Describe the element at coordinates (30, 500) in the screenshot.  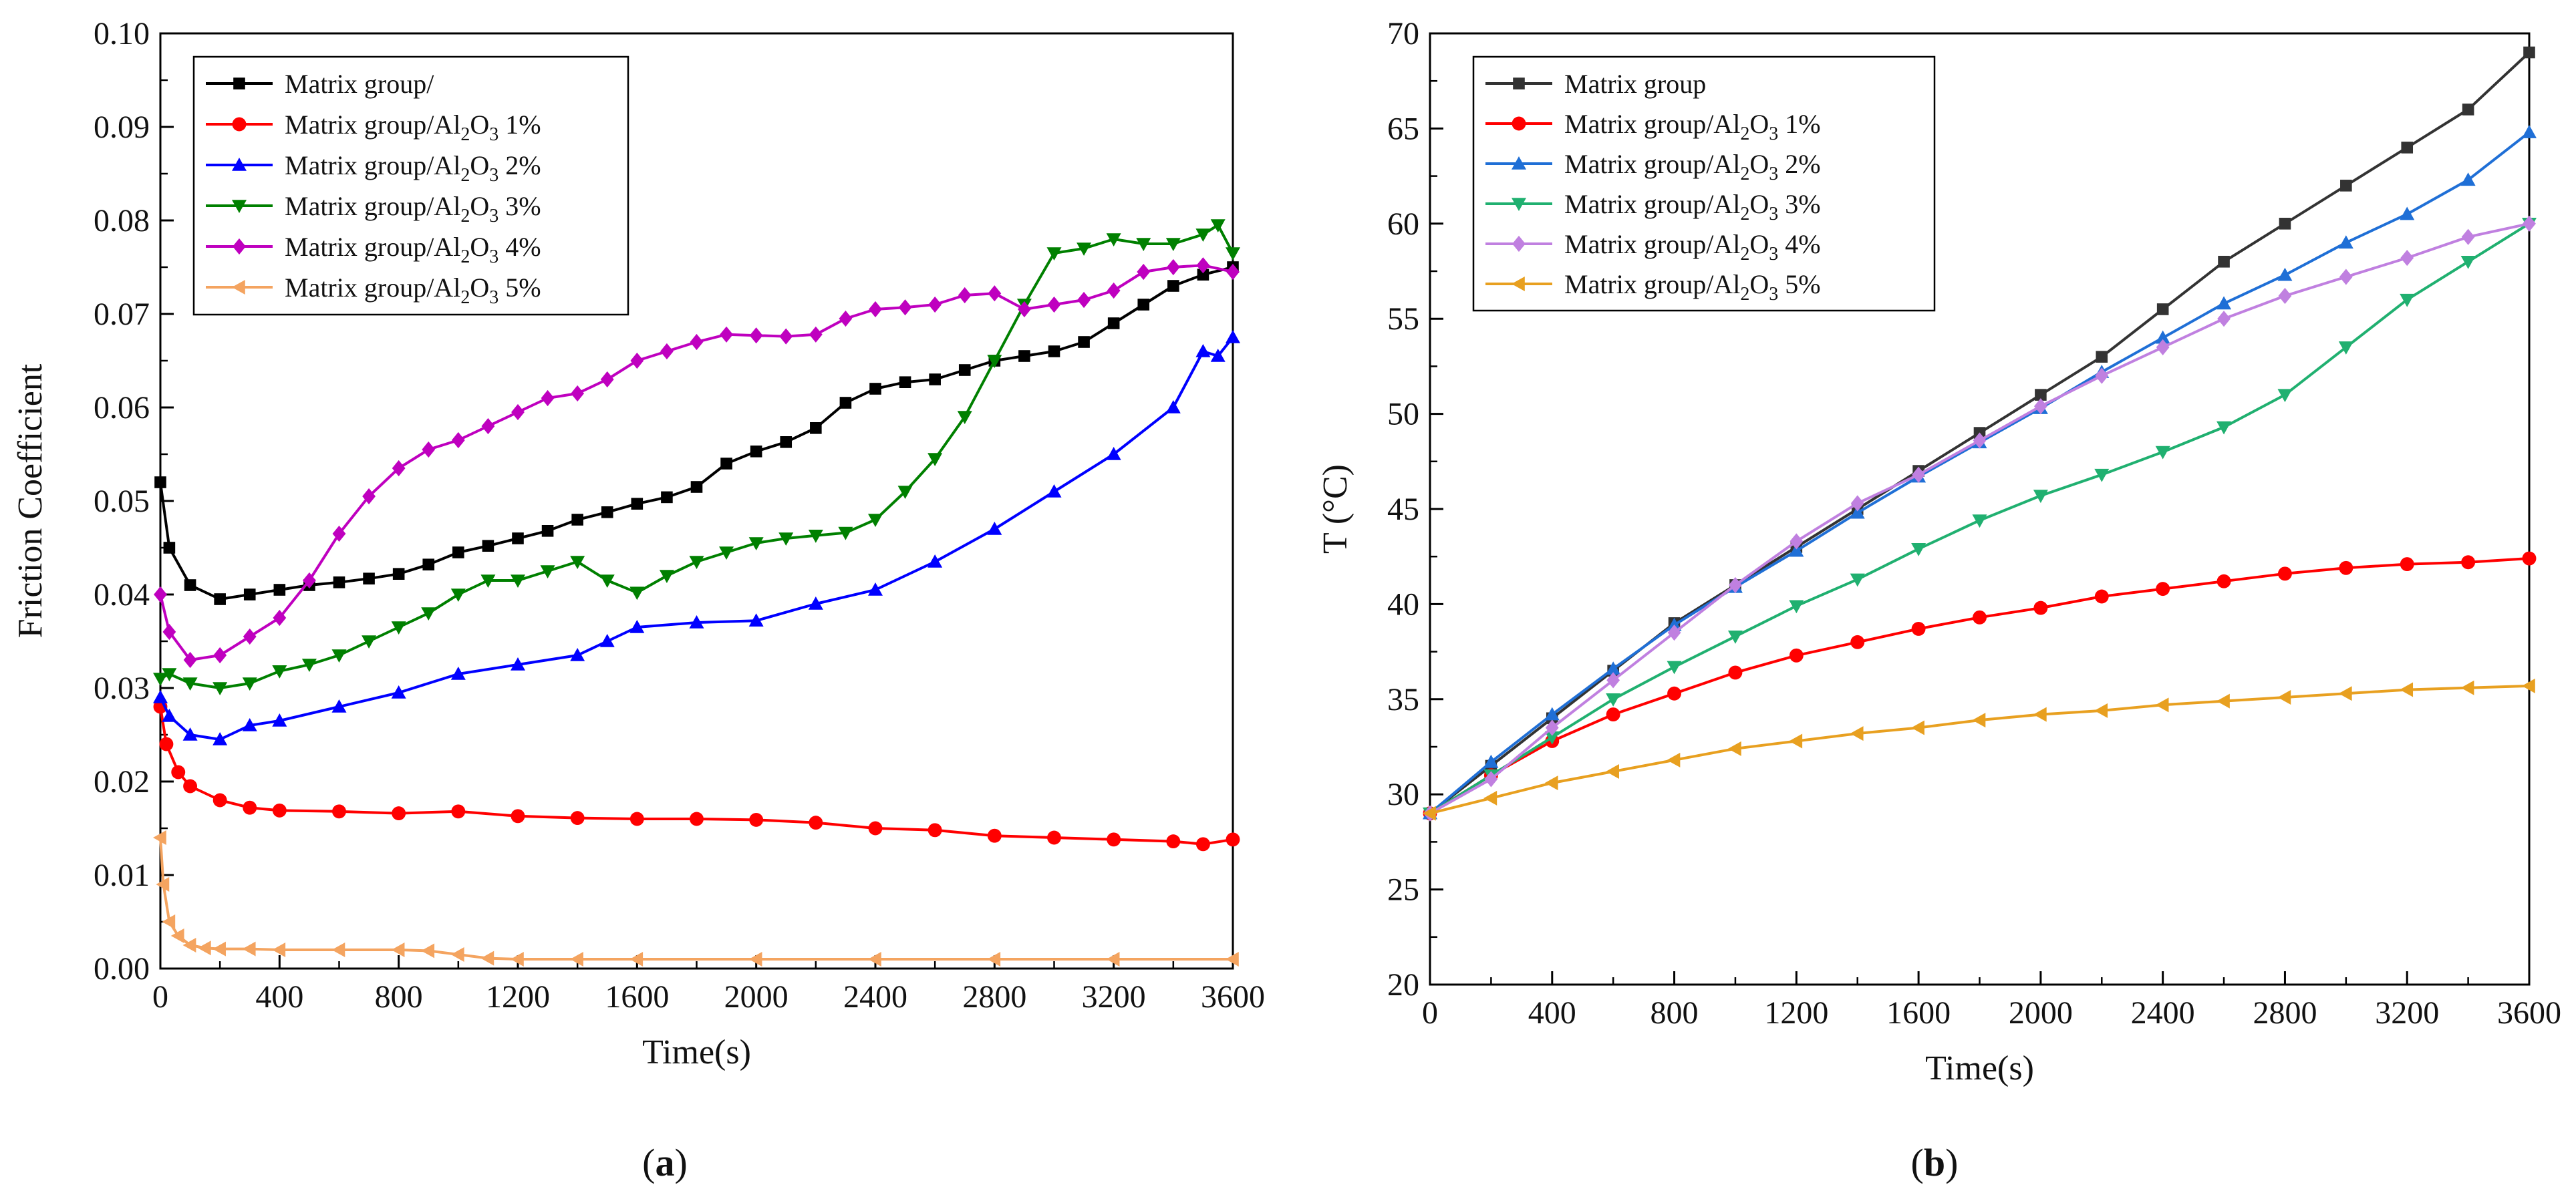
I see `y-axis-title: Friction Coefficient` at that location.